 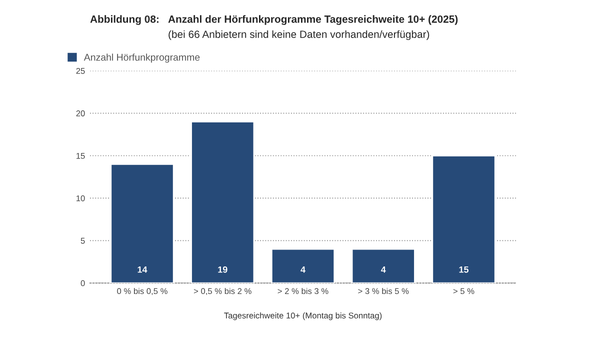 I want to click on text: Abbildung 08:, so click(x=124, y=20).